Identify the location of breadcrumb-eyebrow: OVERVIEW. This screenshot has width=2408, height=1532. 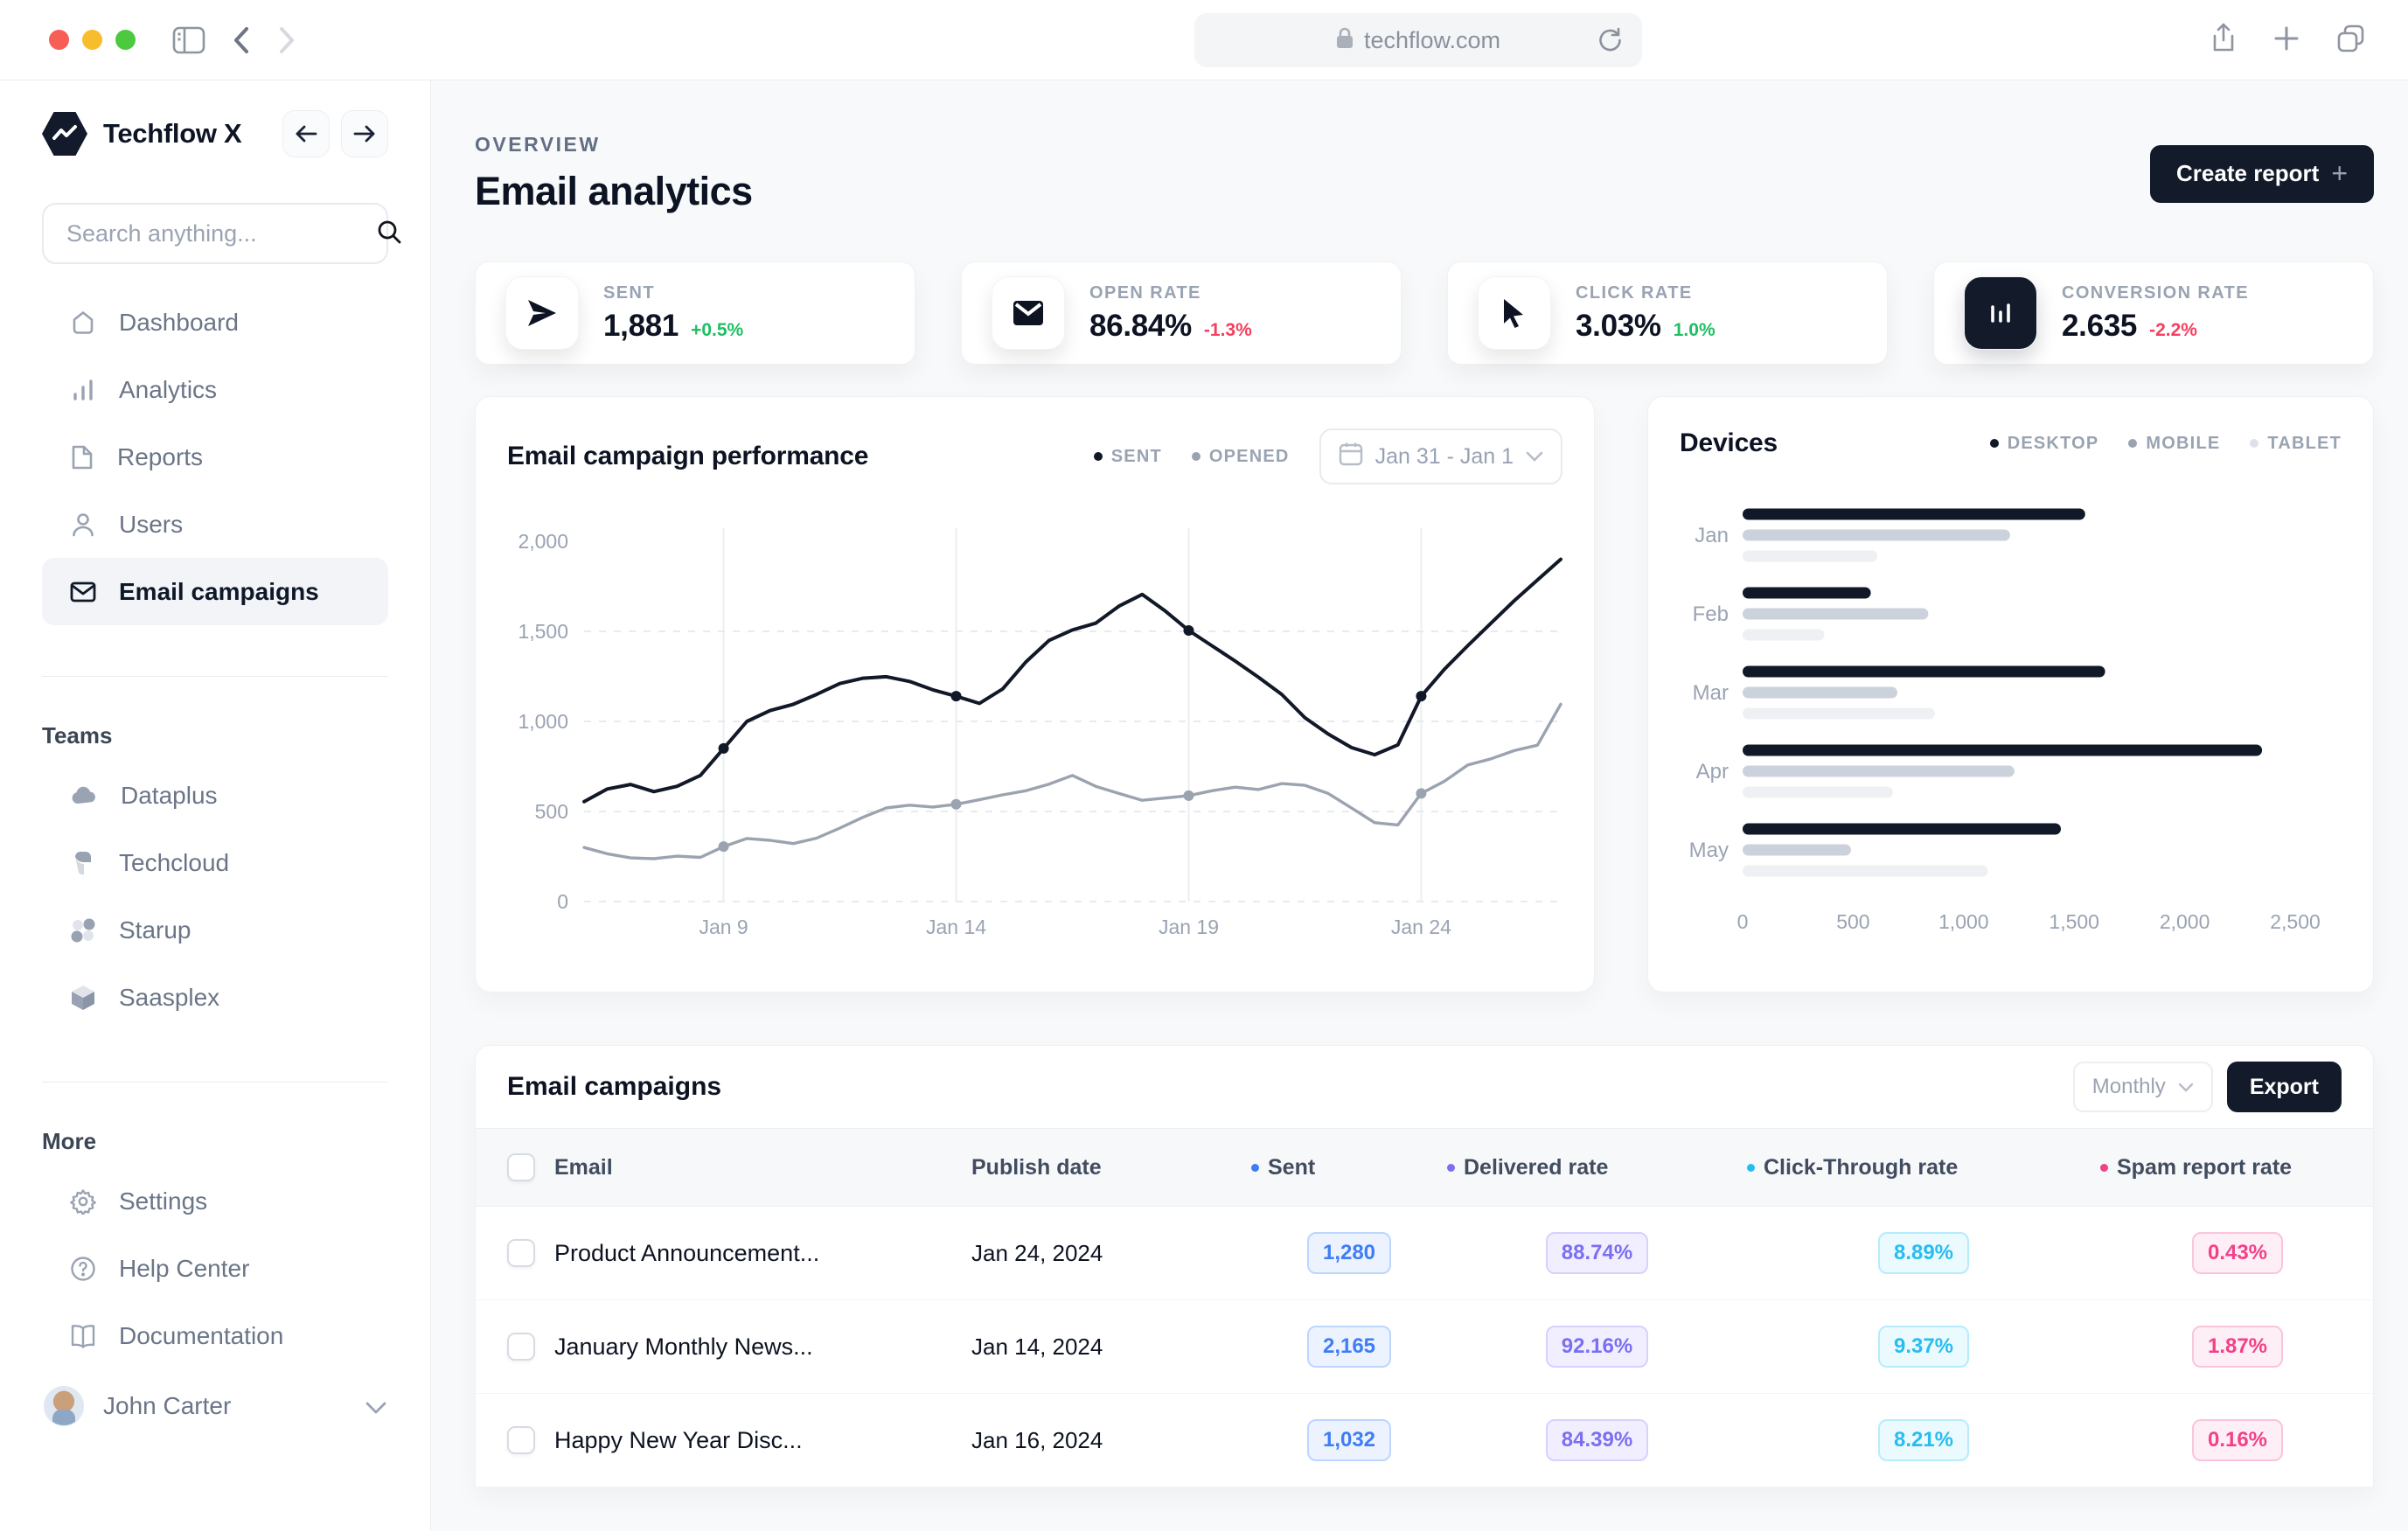
(538, 144).